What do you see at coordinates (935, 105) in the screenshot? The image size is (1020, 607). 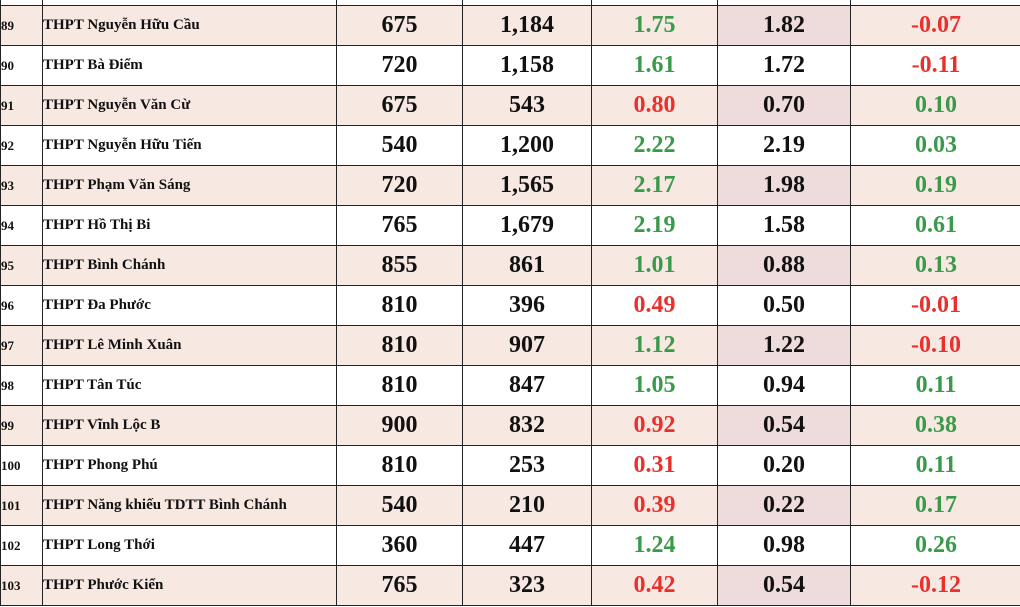 I see `ratio-difference-cell: 0.10` at bounding box center [935, 105].